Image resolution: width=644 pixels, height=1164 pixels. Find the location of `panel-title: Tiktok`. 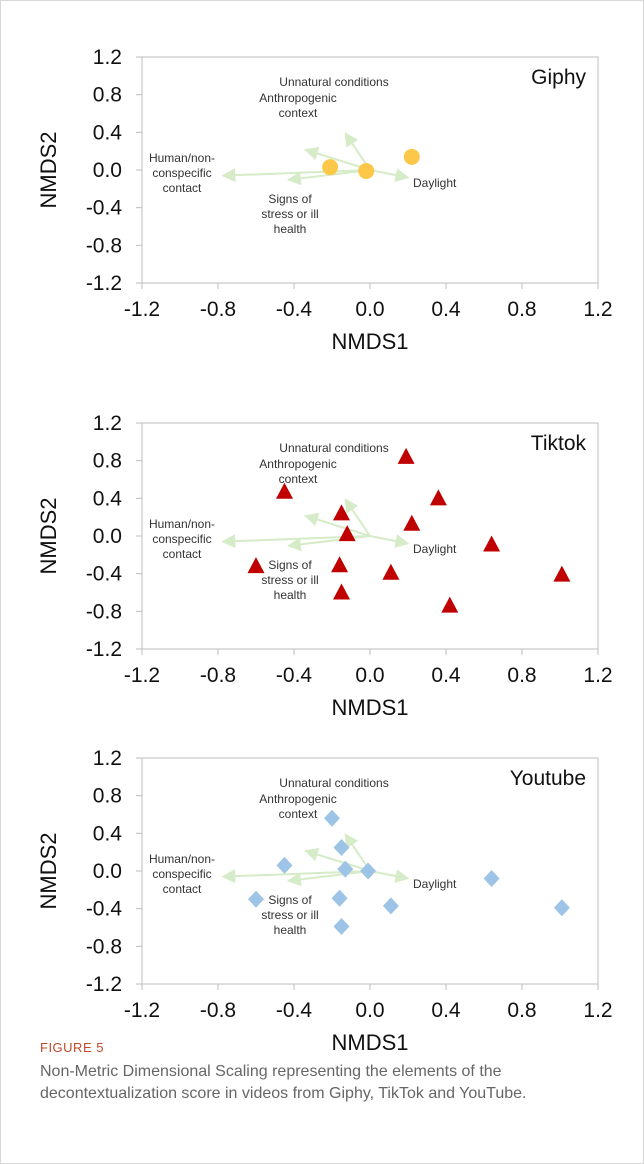

panel-title: Tiktok is located at coordinates (559, 443).